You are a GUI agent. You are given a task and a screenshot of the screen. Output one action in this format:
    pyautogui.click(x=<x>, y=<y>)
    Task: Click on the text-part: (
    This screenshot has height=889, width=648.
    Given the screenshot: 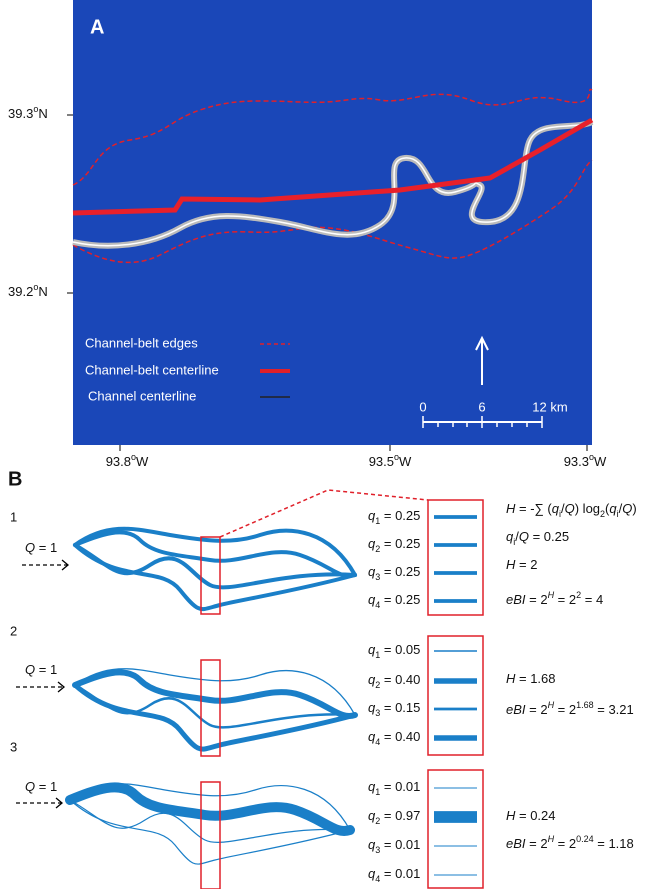 What is the action you would take?
    pyautogui.click(x=607, y=508)
    